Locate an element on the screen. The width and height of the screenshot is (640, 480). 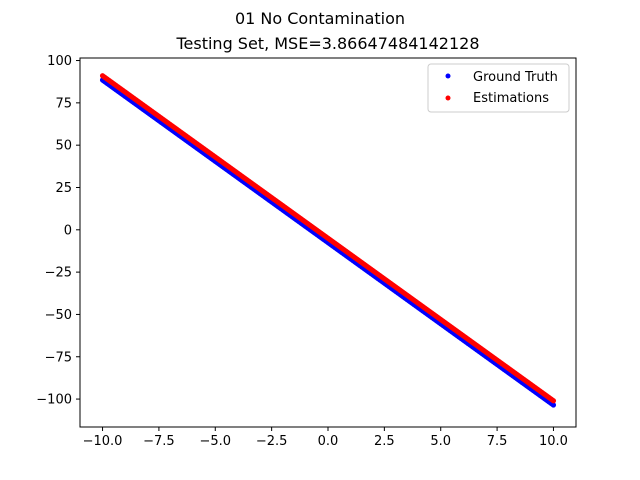
x-tick-label: −10.0 is located at coordinates (103, 441).